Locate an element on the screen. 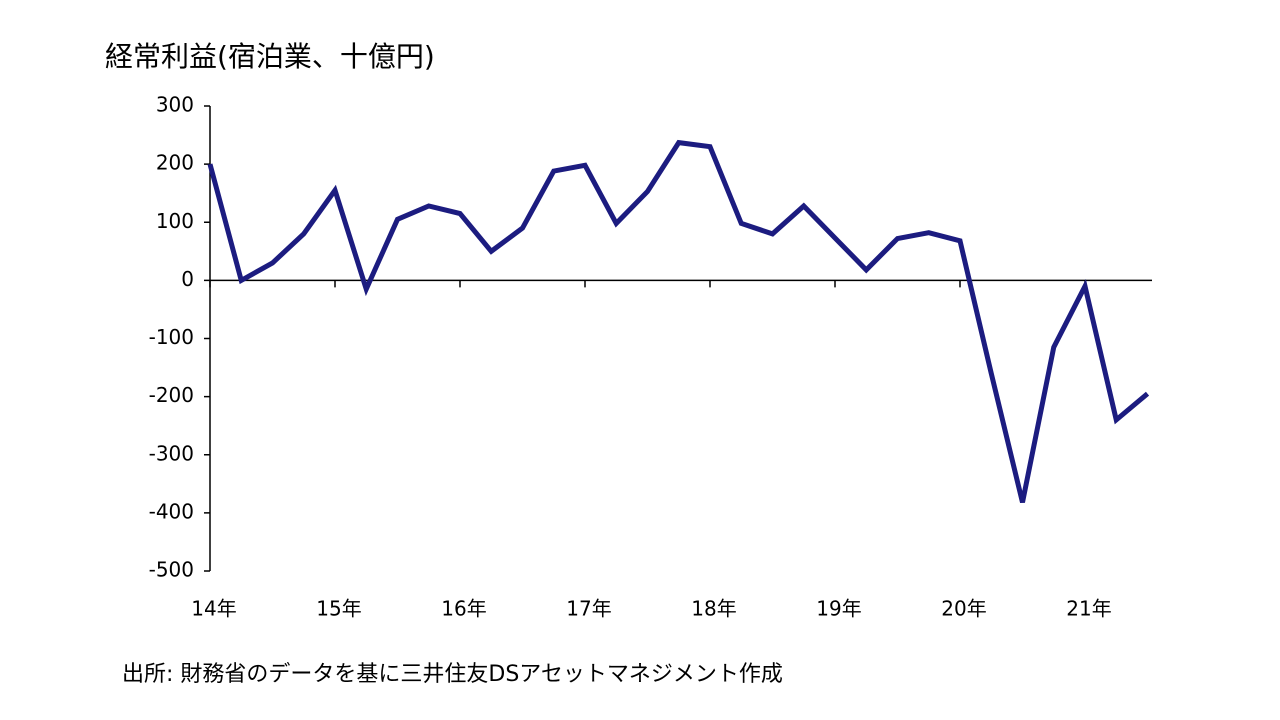 This screenshot has width=1280, height=720. x-tick-label: 17年 is located at coordinates (588, 609).